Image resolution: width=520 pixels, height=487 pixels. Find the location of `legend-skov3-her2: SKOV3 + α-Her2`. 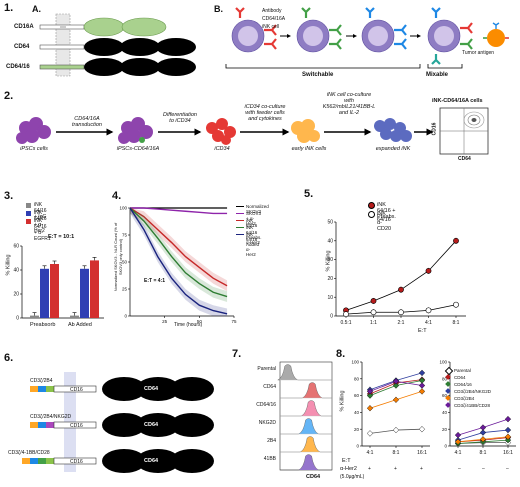

legend-skov3-her2: SKOV3 + α-Her2 is located at coordinates (254, 218).